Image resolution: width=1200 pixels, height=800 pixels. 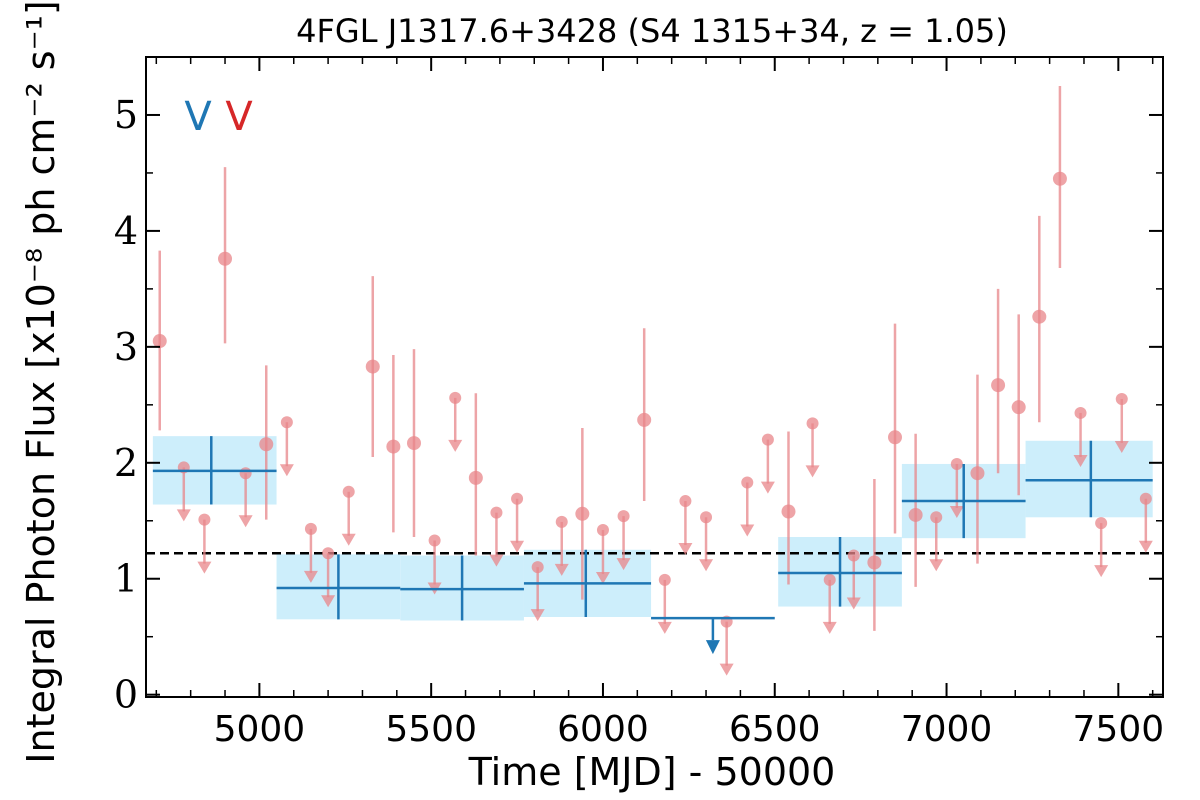 What do you see at coordinates (652, 31) in the screenshot?
I see `chart-title: 4FGL J1317.6+3428 (S4 1315+34, z = 1.05)` at bounding box center [652, 31].